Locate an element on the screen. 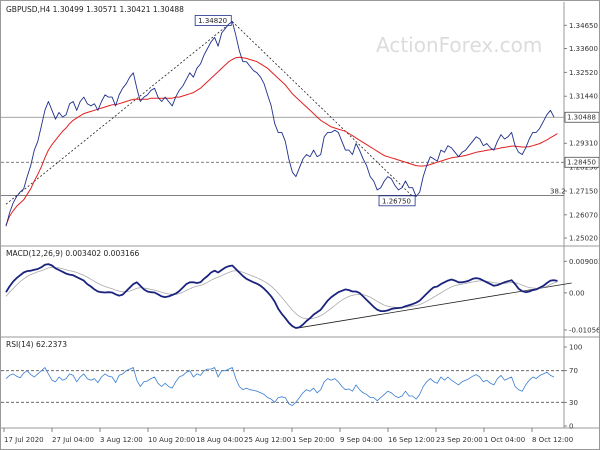 The width and height of the screenshot is (600, 450). y-tick-label: 1.29310 is located at coordinates (583, 144).